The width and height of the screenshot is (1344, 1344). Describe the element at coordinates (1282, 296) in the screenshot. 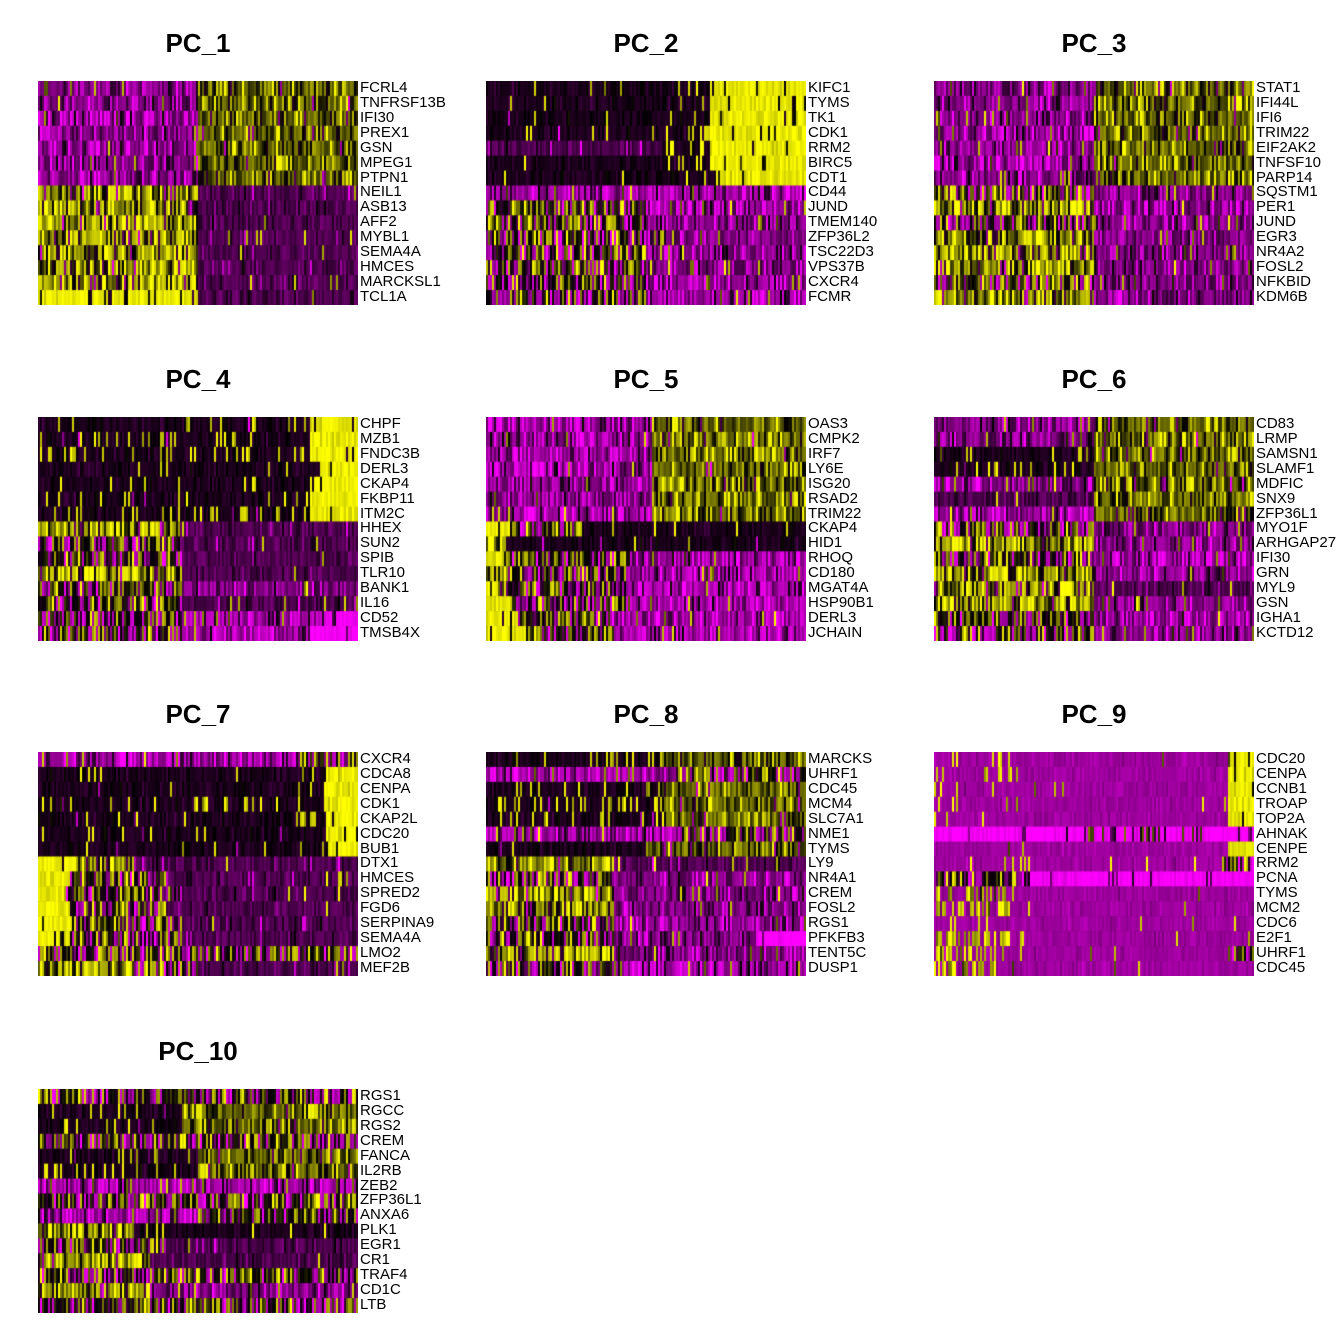

I see `gene-label: KDM6B` at that location.